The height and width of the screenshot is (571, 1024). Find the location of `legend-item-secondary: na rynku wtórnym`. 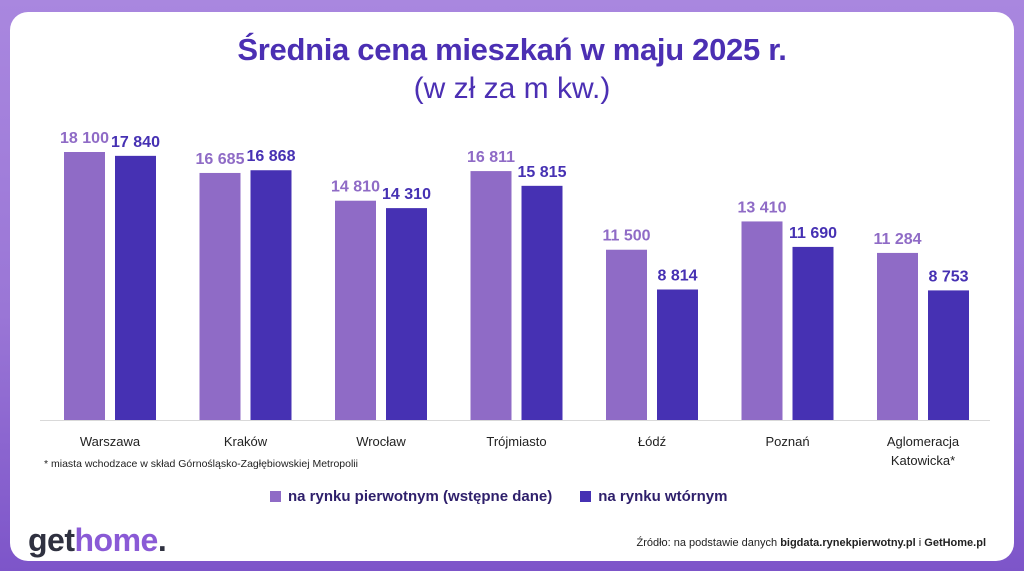

legend-item-secondary: na rynku wtórnym is located at coordinates (653, 496).